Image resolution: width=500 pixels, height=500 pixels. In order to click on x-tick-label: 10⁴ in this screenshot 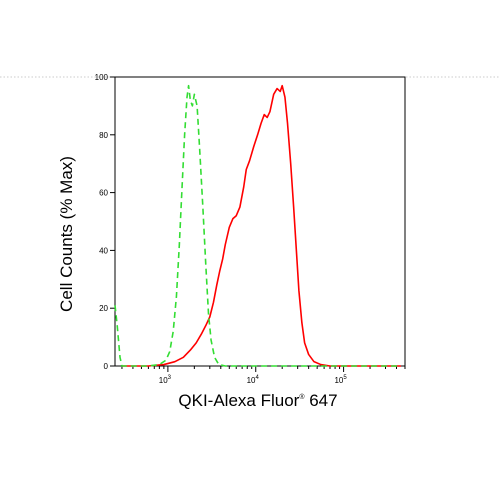, I will do `click(253, 380)`.